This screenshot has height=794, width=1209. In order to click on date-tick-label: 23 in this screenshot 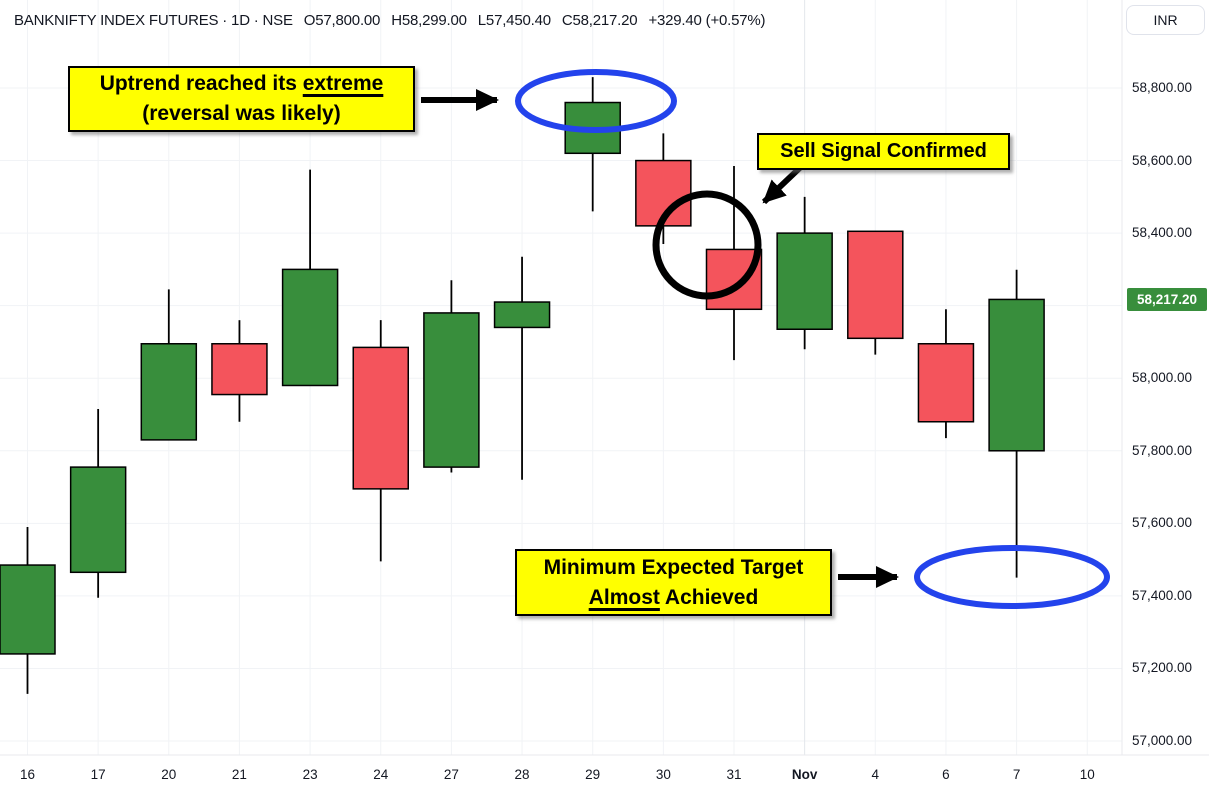, I will do `click(310, 774)`.